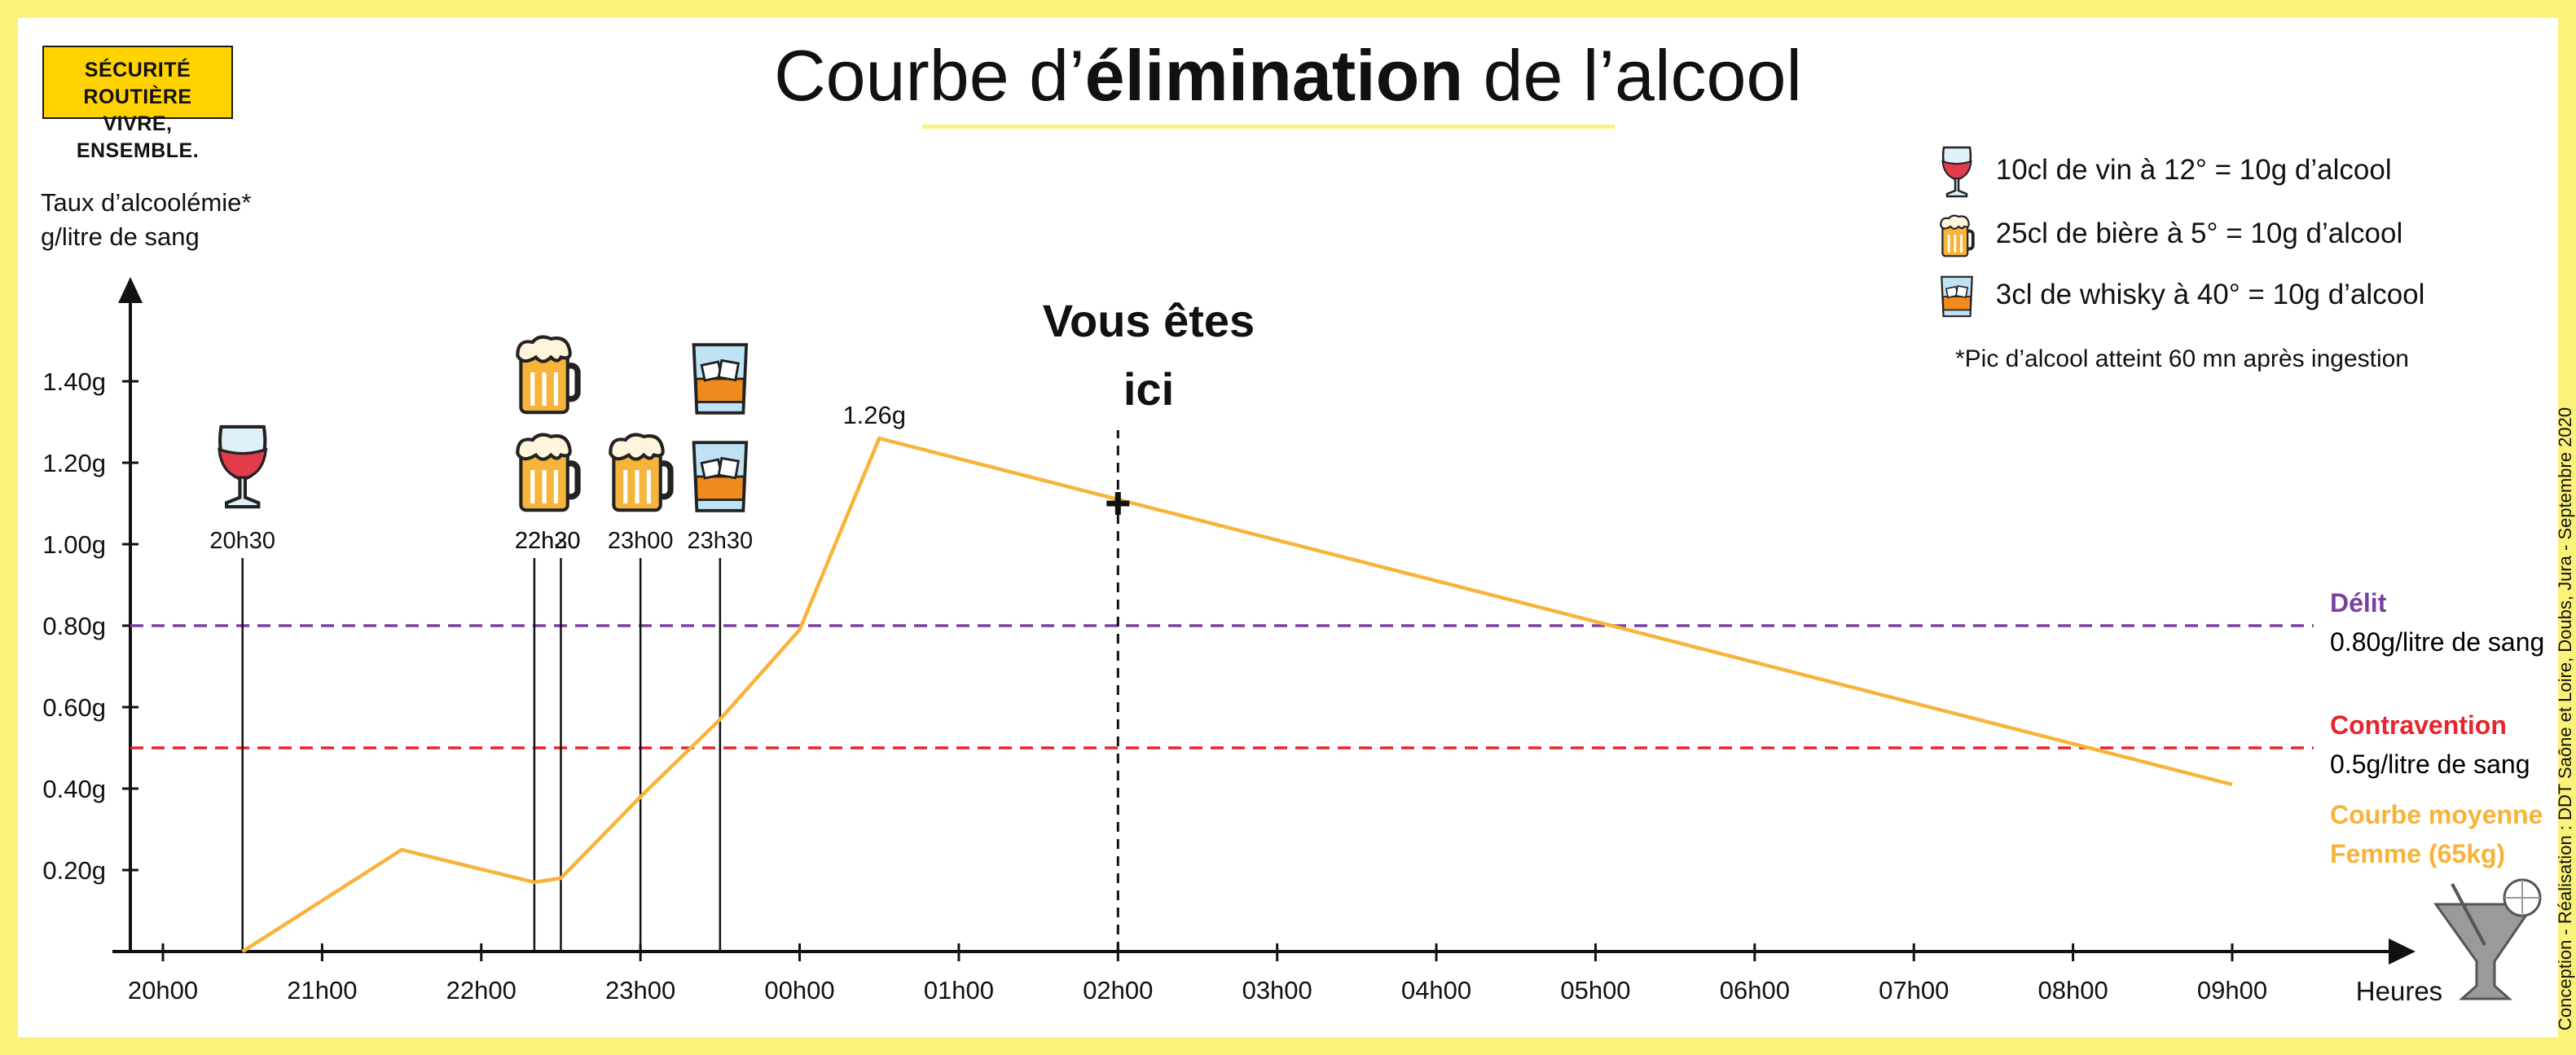 Image resolution: width=2576 pixels, height=1055 pixels. I want to click on x-axis-label: Heures, so click(2399, 991).